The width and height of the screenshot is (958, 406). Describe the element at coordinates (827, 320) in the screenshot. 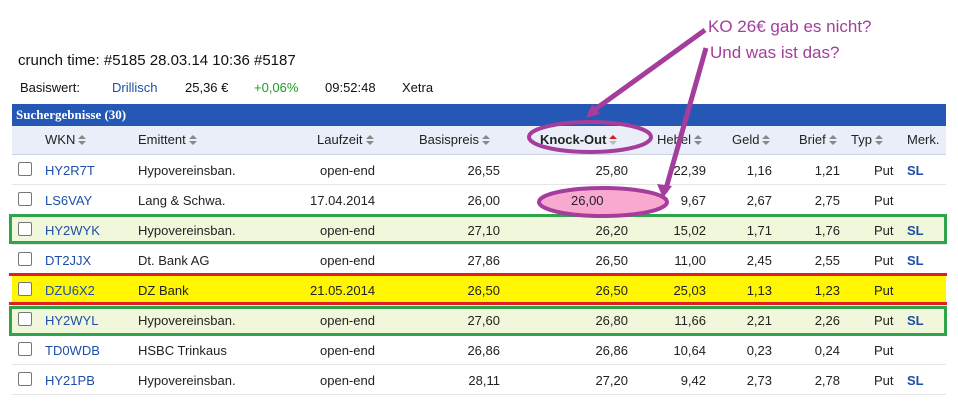

I see `brief-cell: 2,26` at that location.